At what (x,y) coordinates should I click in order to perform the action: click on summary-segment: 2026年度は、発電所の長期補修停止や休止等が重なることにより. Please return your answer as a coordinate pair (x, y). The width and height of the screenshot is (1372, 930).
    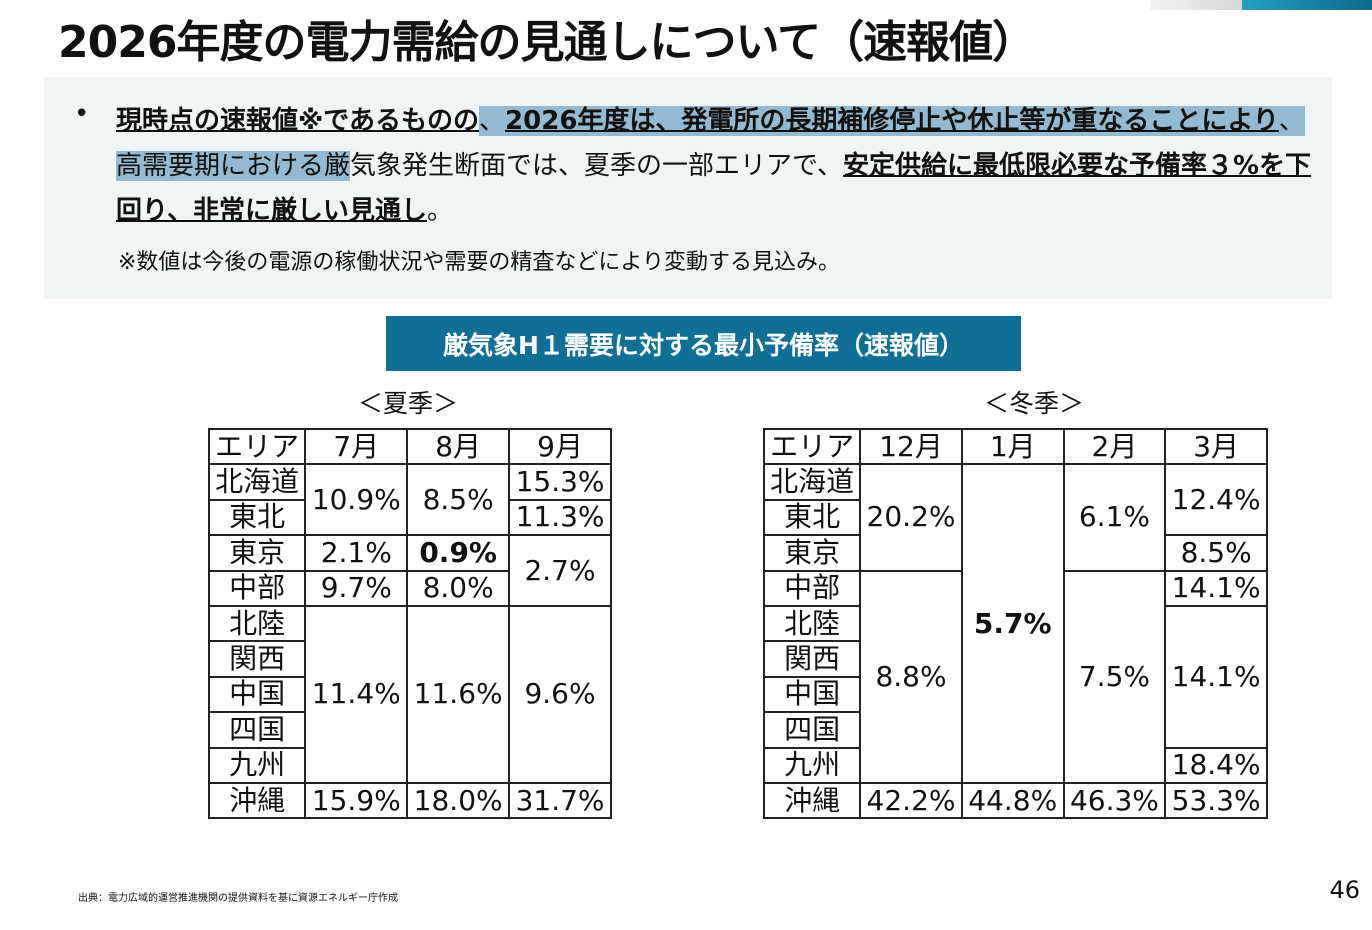
    Looking at the image, I should click on (892, 121).